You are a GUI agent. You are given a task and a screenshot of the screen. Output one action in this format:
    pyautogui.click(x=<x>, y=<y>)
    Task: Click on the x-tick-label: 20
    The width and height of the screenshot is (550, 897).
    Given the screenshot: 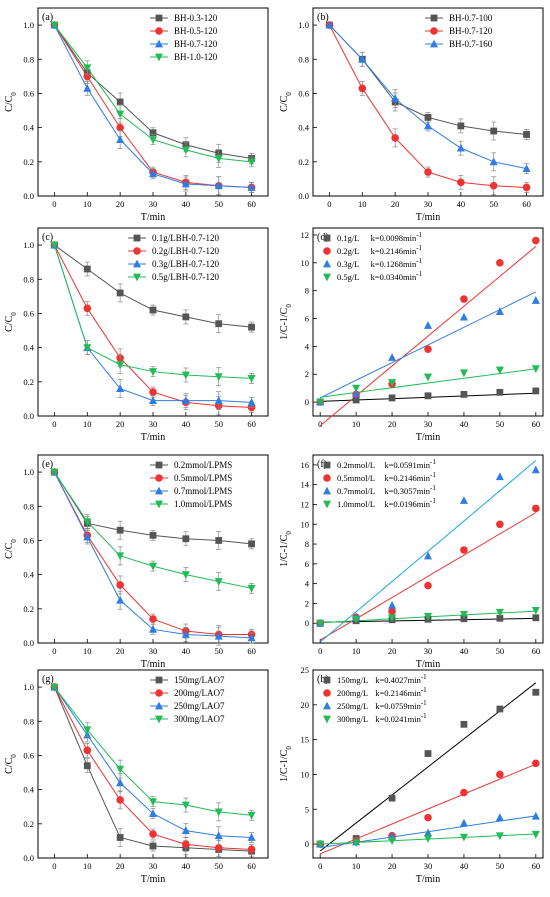 What is the action you would take?
    pyautogui.click(x=120, y=424)
    